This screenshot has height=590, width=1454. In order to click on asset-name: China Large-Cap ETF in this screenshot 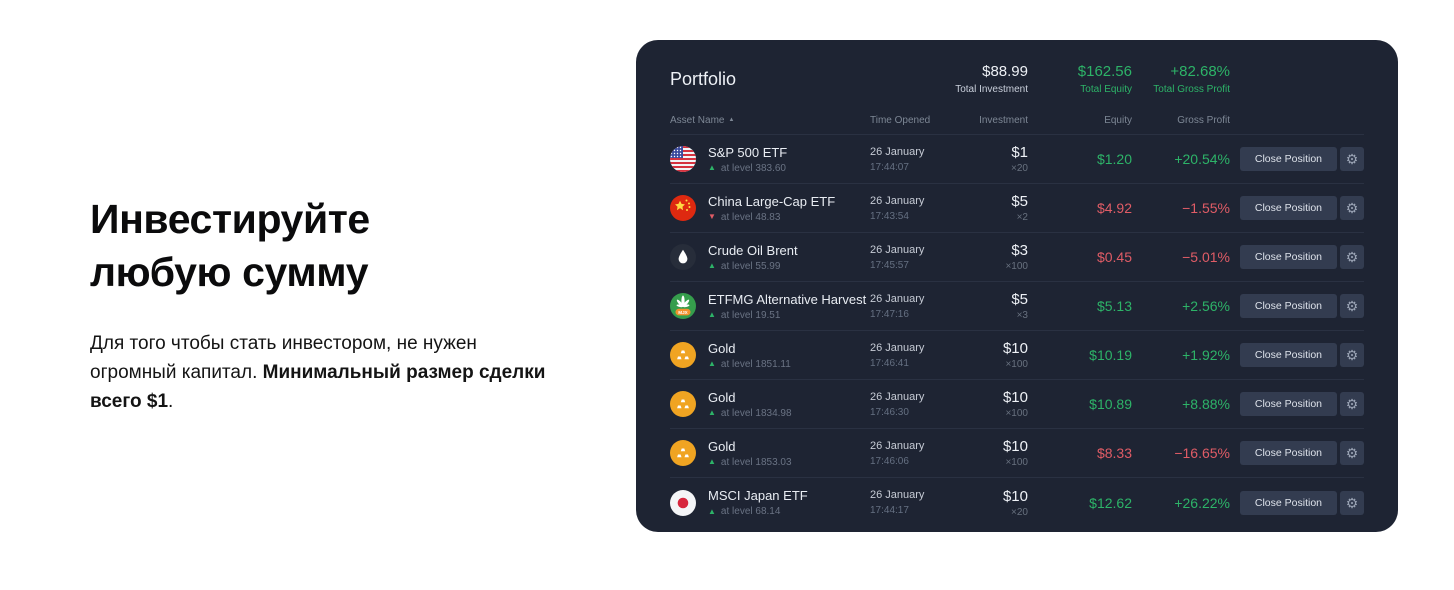, I will do `click(772, 201)`.